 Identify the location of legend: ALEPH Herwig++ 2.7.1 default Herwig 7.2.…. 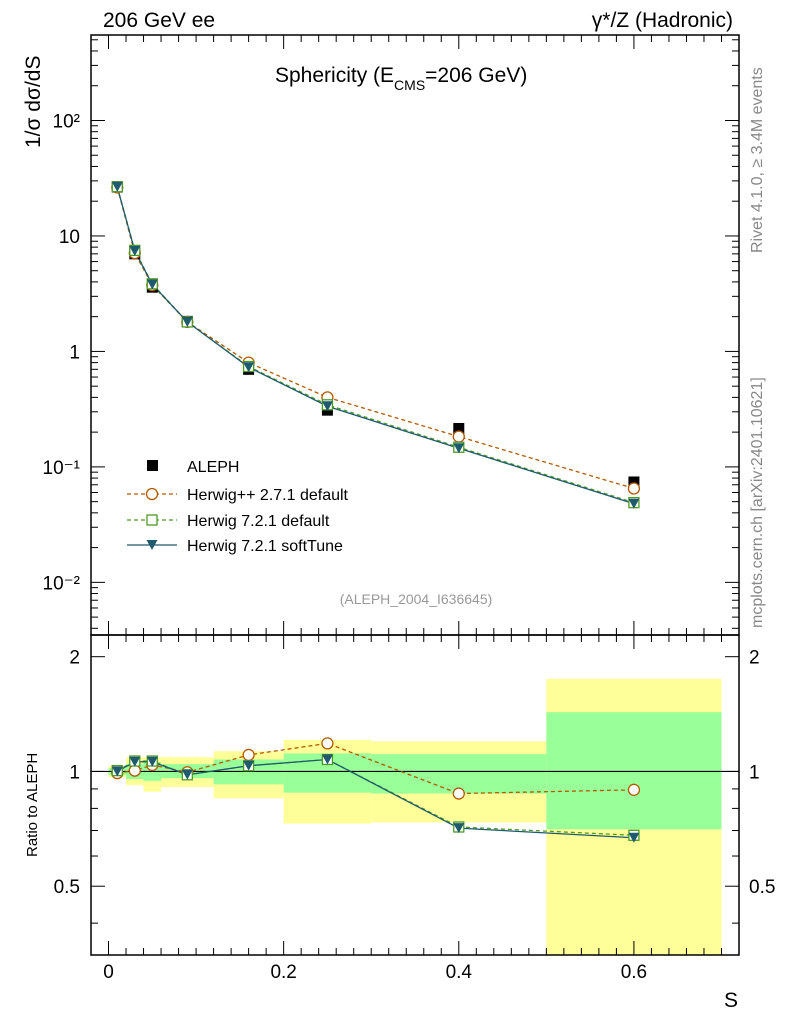
(238, 507).